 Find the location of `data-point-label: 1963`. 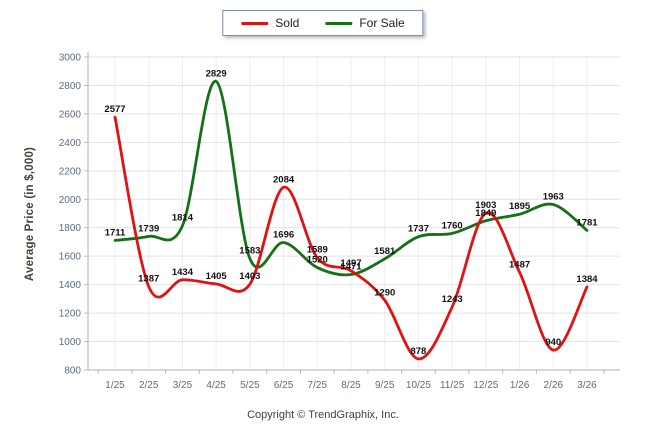

data-point-label: 1963 is located at coordinates (553, 197).